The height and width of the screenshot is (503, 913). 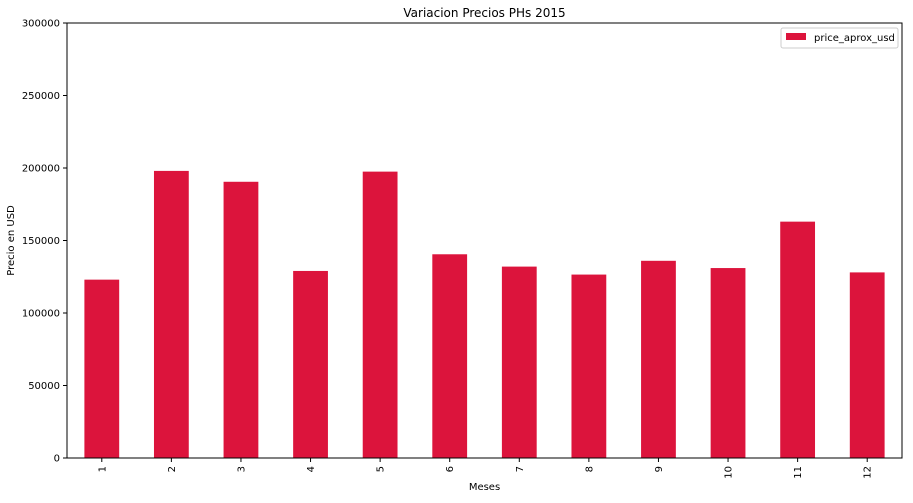 I want to click on x-tick-label: 12, so click(x=868, y=472).